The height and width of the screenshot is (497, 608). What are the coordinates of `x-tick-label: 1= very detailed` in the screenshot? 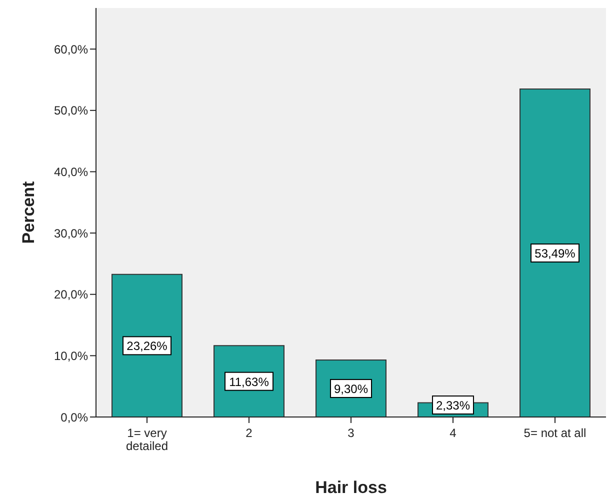 It's located at (147, 439).